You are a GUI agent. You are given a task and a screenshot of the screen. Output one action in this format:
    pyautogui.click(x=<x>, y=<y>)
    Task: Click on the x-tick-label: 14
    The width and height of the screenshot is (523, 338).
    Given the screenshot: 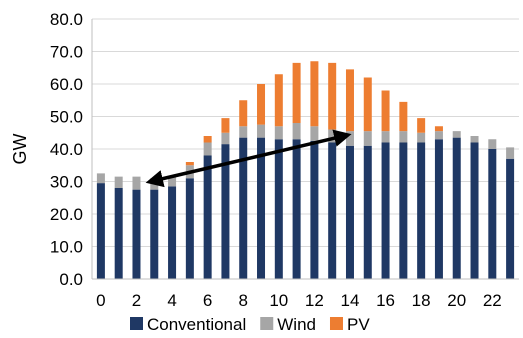 What is the action you would take?
    pyautogui.click(x=350, y=300)
    